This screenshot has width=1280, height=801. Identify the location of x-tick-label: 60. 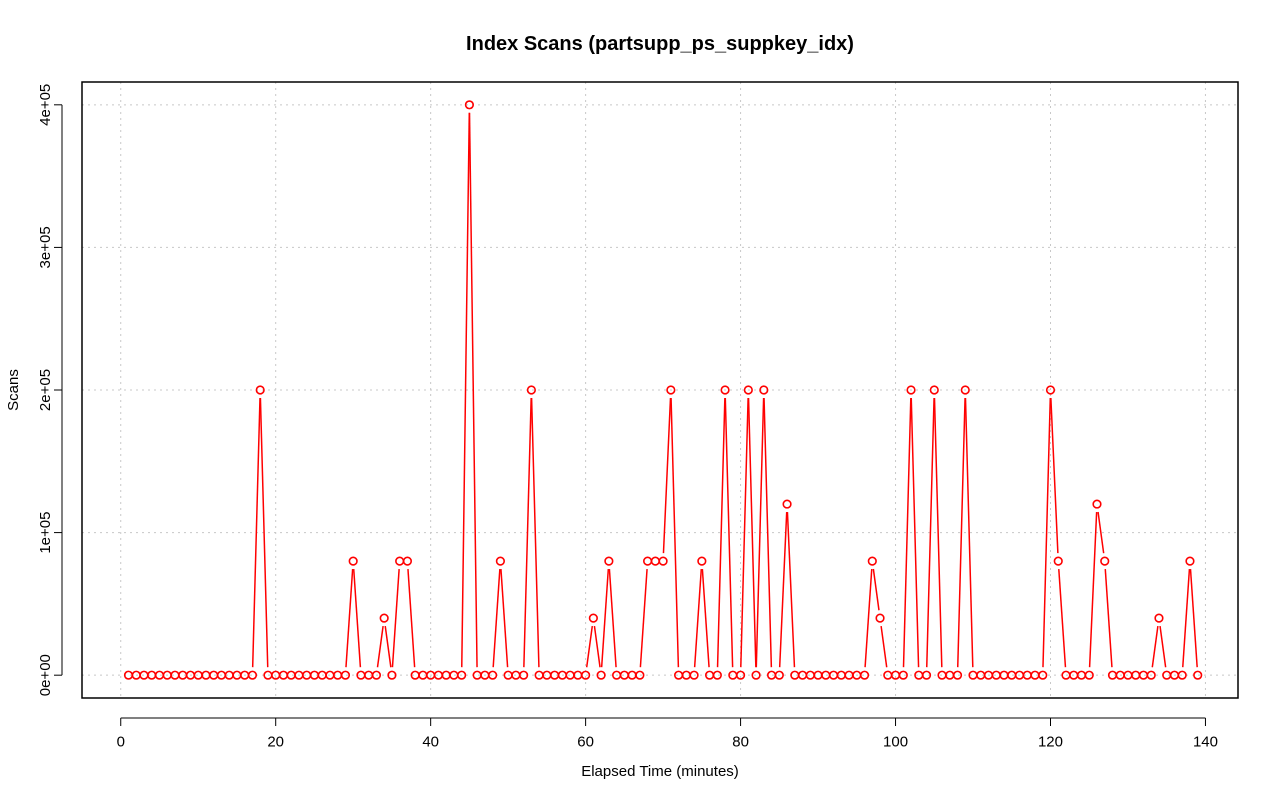
(585, 741).